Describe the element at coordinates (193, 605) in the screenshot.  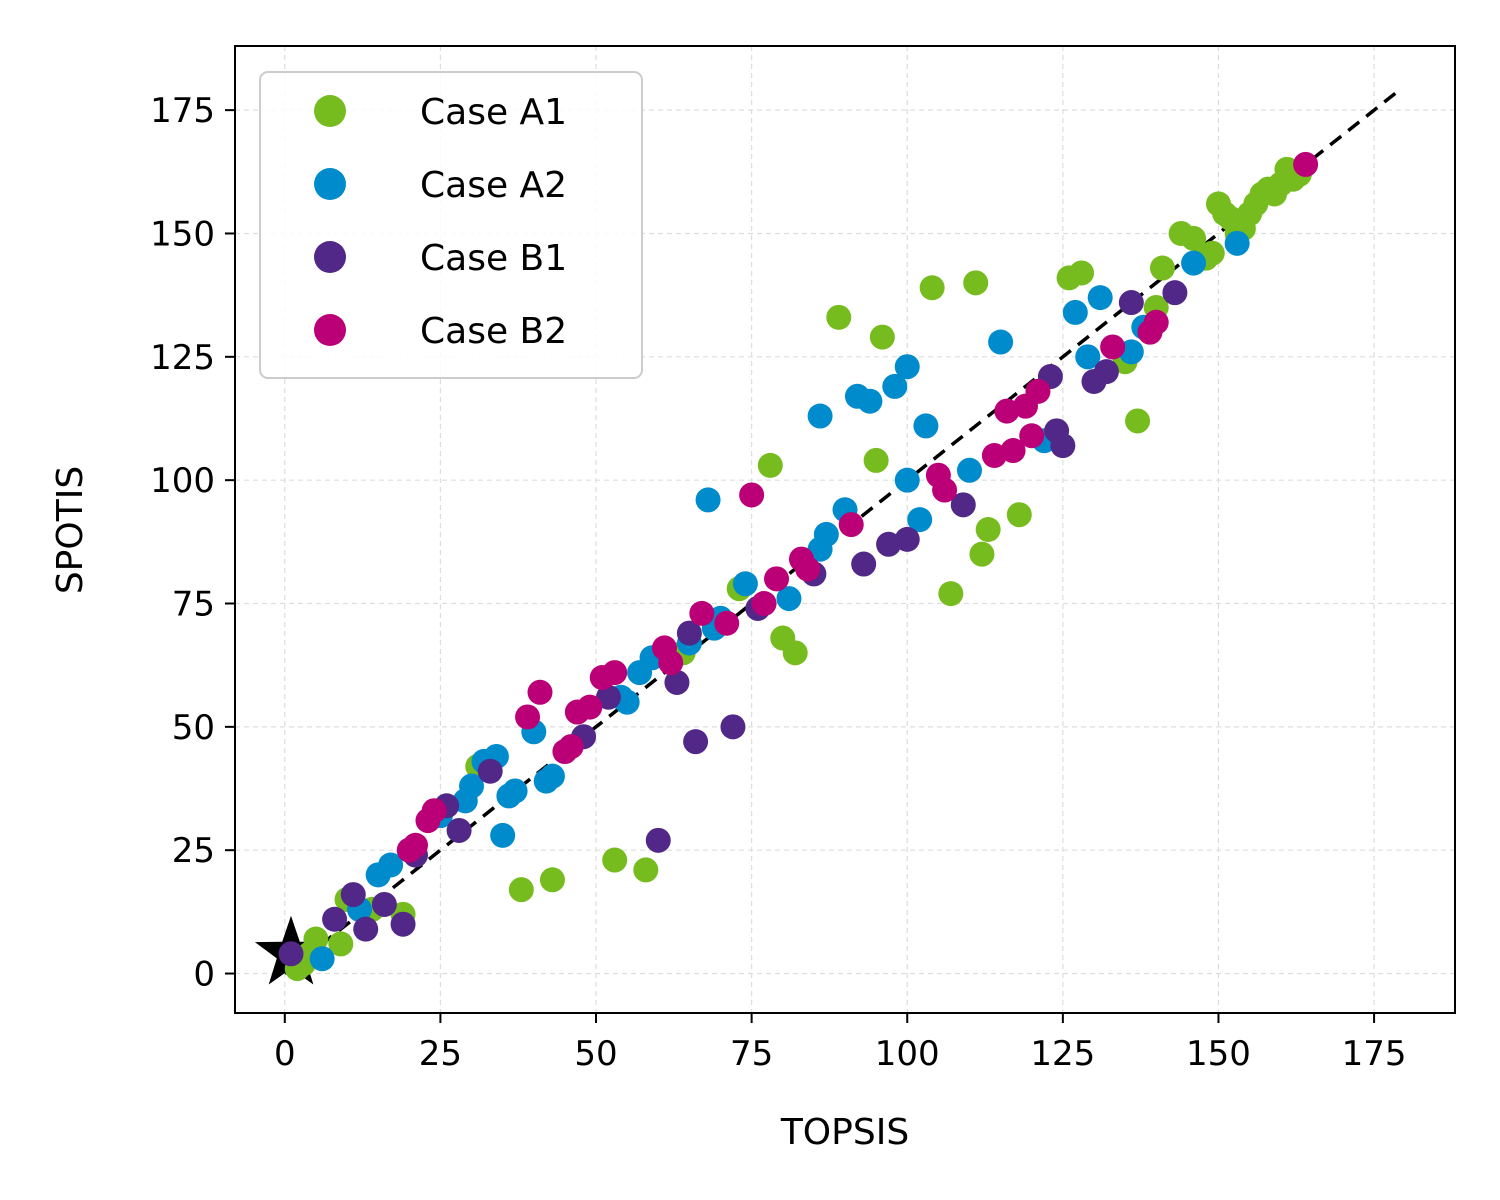
I see `y-tick-label: 75` at that location.